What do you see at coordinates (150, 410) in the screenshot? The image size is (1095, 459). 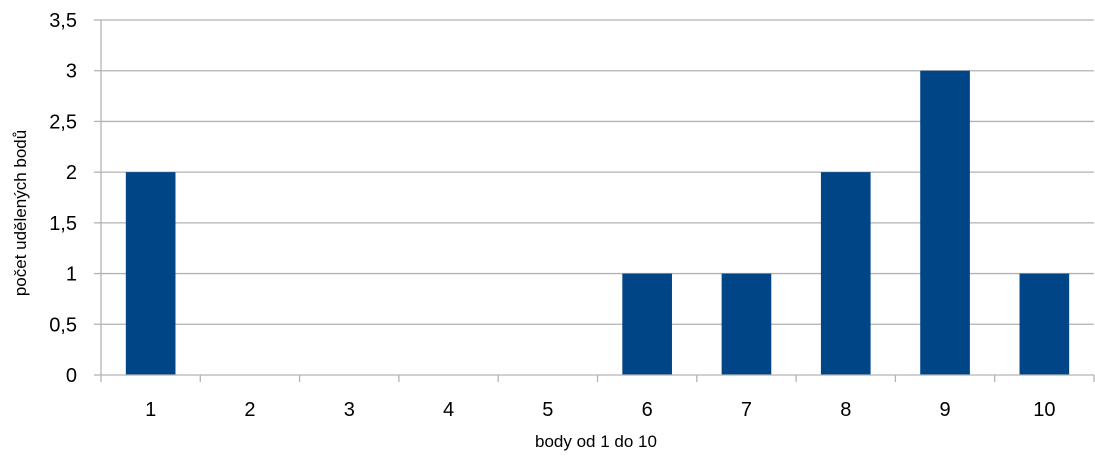 I see `x-tick-label: 1` at bounding box center [150, 410].